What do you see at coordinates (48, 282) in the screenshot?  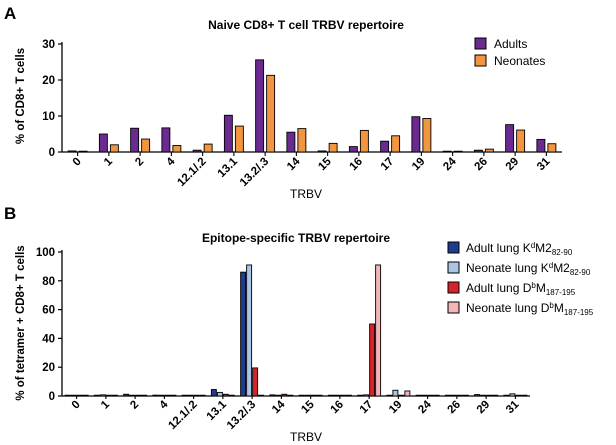 I see `y-tick-label: 80` at bounding box center [48, 282].